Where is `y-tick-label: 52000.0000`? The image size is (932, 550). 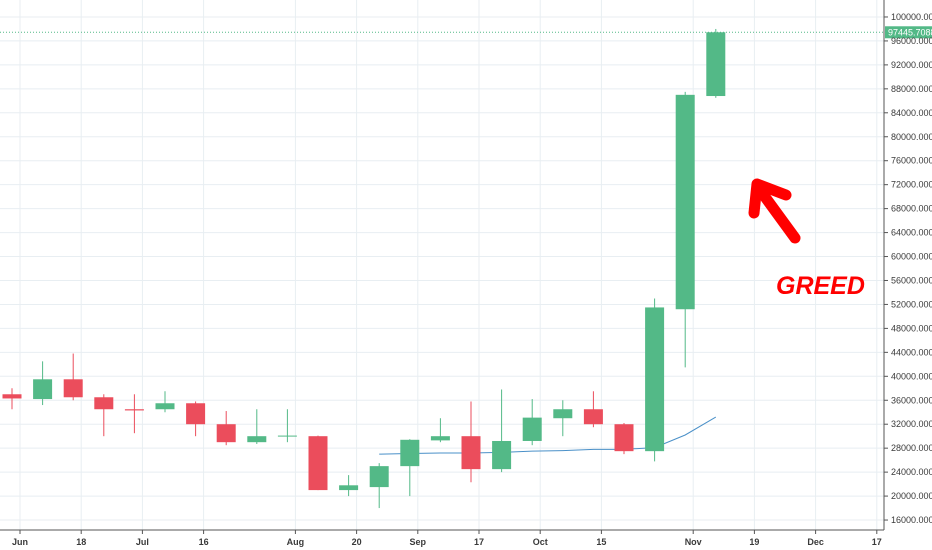
y-tick-label: 52000.0000 is located at coordinates (911, 304).